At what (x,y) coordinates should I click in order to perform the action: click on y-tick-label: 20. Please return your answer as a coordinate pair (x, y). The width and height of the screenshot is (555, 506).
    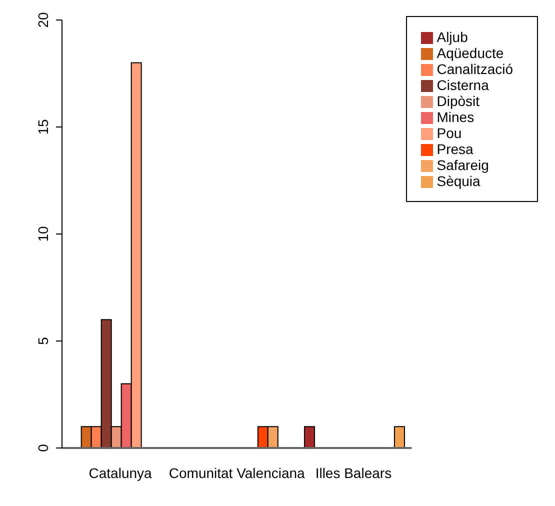
    Looking at the image, I should click on (43, 20).